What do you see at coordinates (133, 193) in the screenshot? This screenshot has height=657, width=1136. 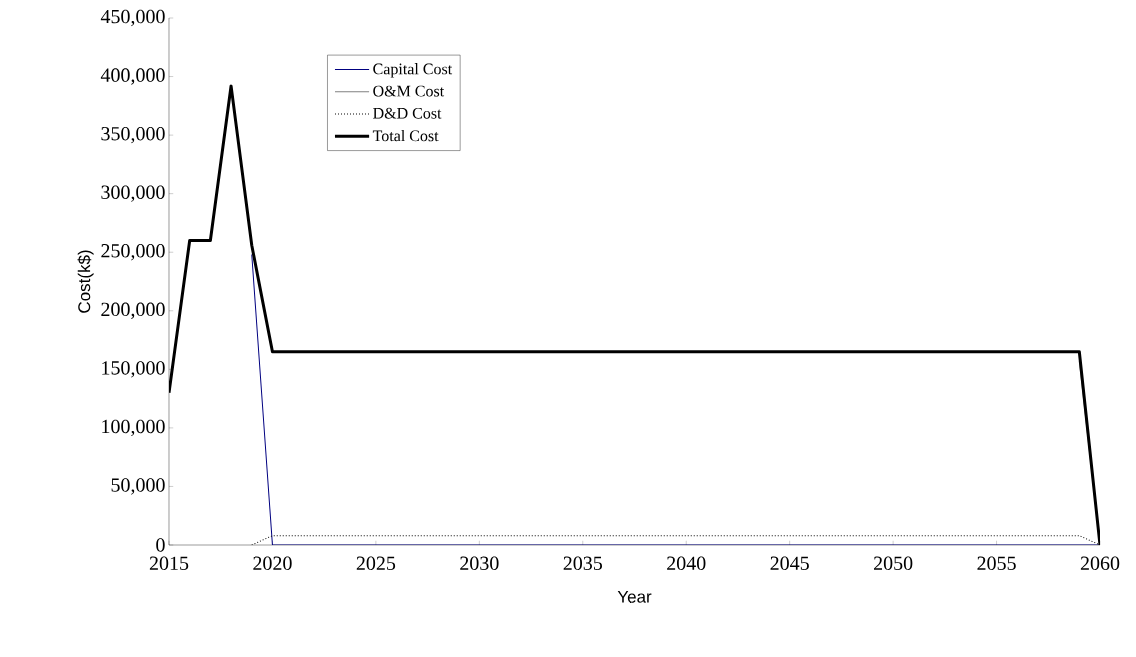 I see `y-tick-label: 300,000` at bounding box center [133, 193].